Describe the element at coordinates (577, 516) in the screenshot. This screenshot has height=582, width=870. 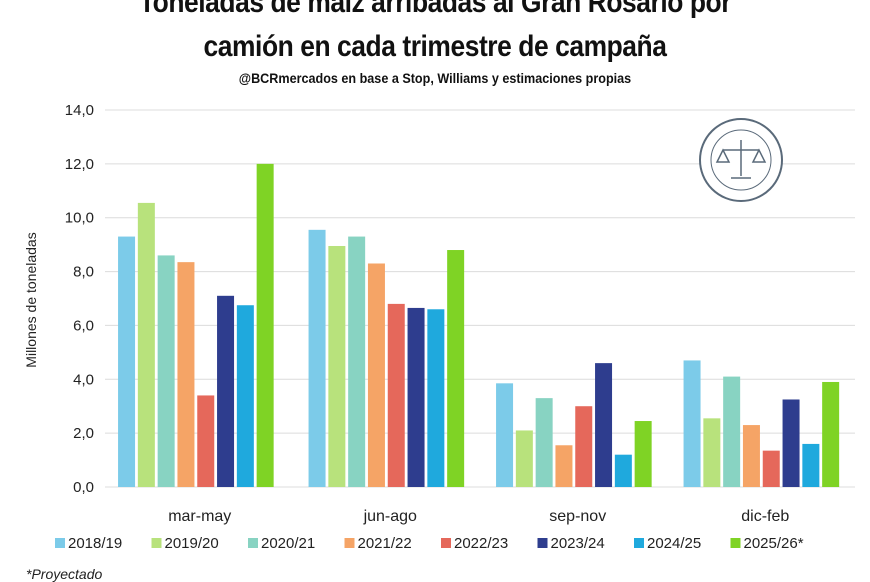
I see `x-tick-label: sep-nov` at that location.